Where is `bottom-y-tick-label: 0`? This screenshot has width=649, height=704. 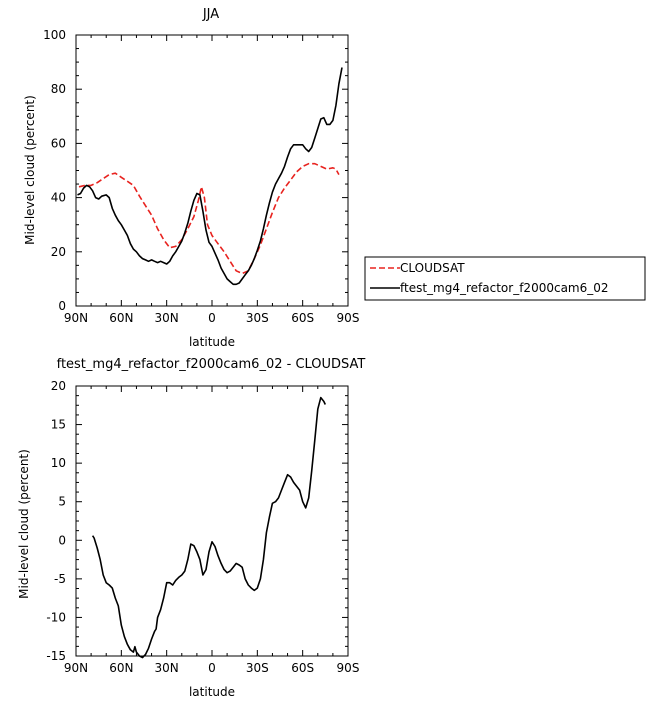 bottom-y-tick-label: 0 is located at coordinates (62, 540).